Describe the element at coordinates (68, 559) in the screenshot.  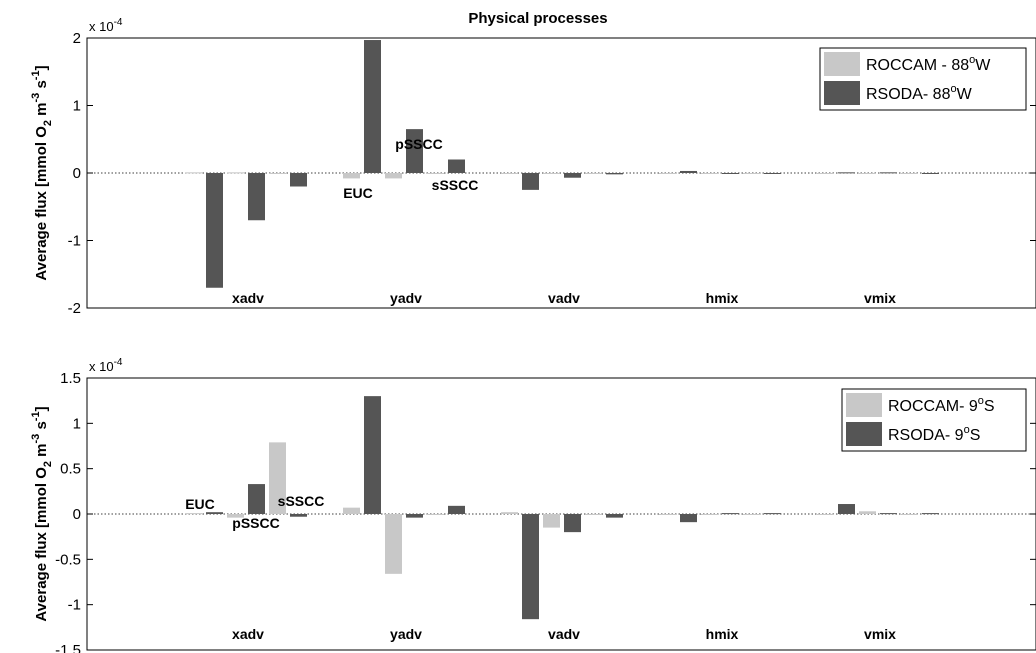
I see `ytick-label: -0.5` at that location.